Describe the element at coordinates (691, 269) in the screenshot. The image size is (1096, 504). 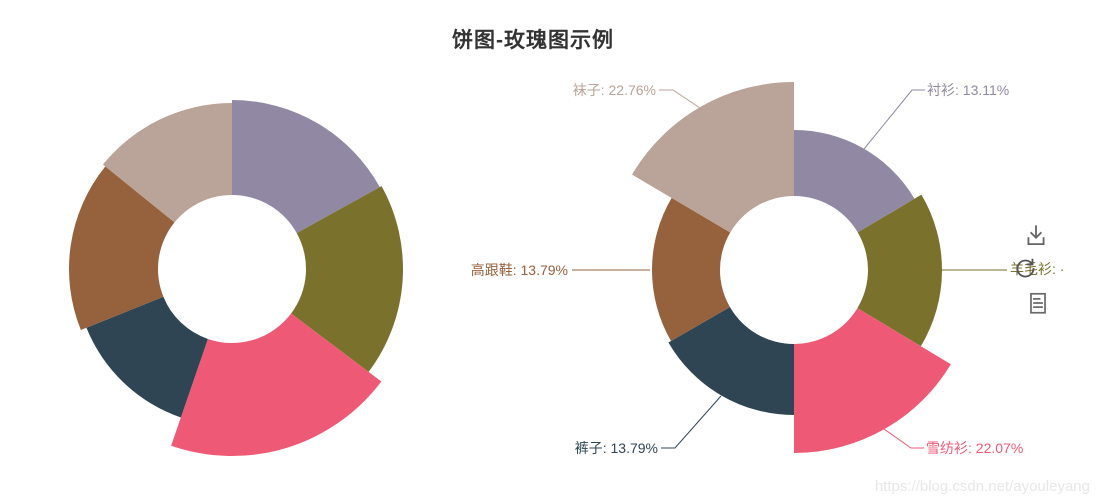
I see `slice-high-heels` at that location.